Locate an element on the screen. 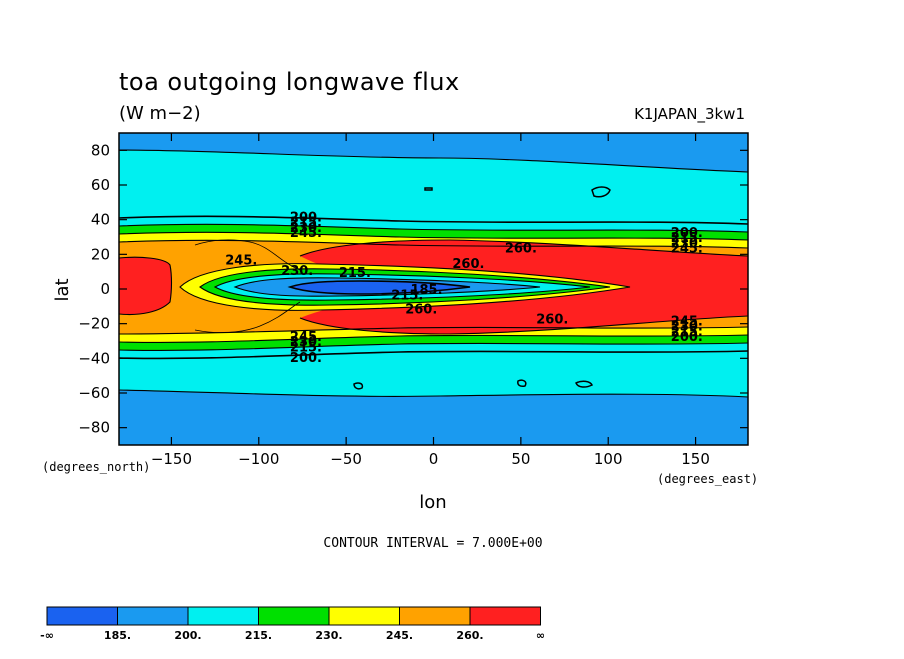 The width and height of the screenshot is (904, 659). colorbar-tick-label: ∞ is located at coordinates (540, 635).